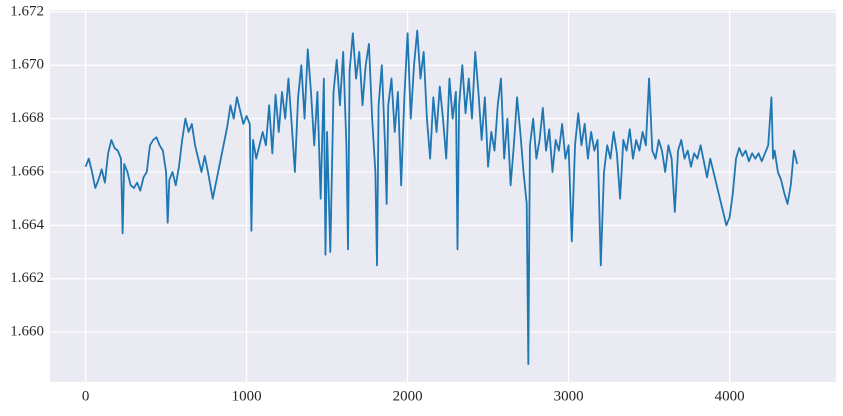 Image resolution: width=843 pixels, height=416 pixels. I want to click on y-tick-label: 1.664, so click(27, 225).